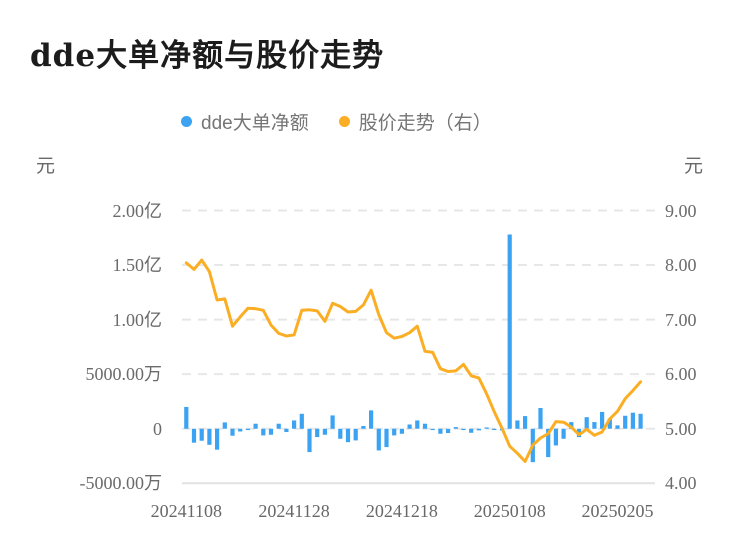 The height and width of the screenshot is (558, 750). What do you see at coordinates (681, 483) in the screenshot?
I see `right-axis-tick: 4.00` at bounding box center [681, 483].